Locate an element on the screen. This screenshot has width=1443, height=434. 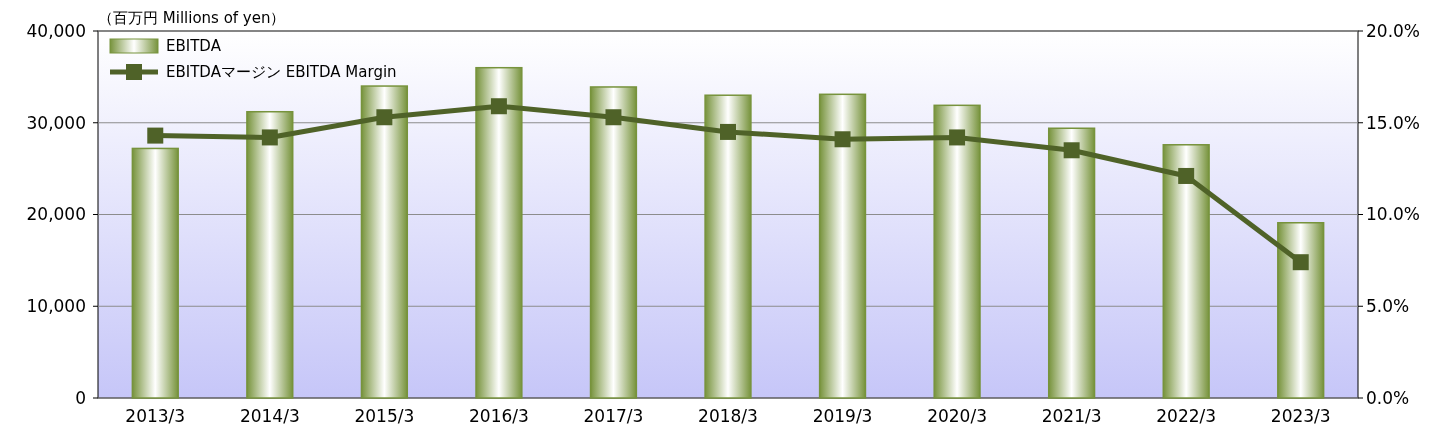
y2-tick-label: 10.0% is located at coordinates (1393, 214).